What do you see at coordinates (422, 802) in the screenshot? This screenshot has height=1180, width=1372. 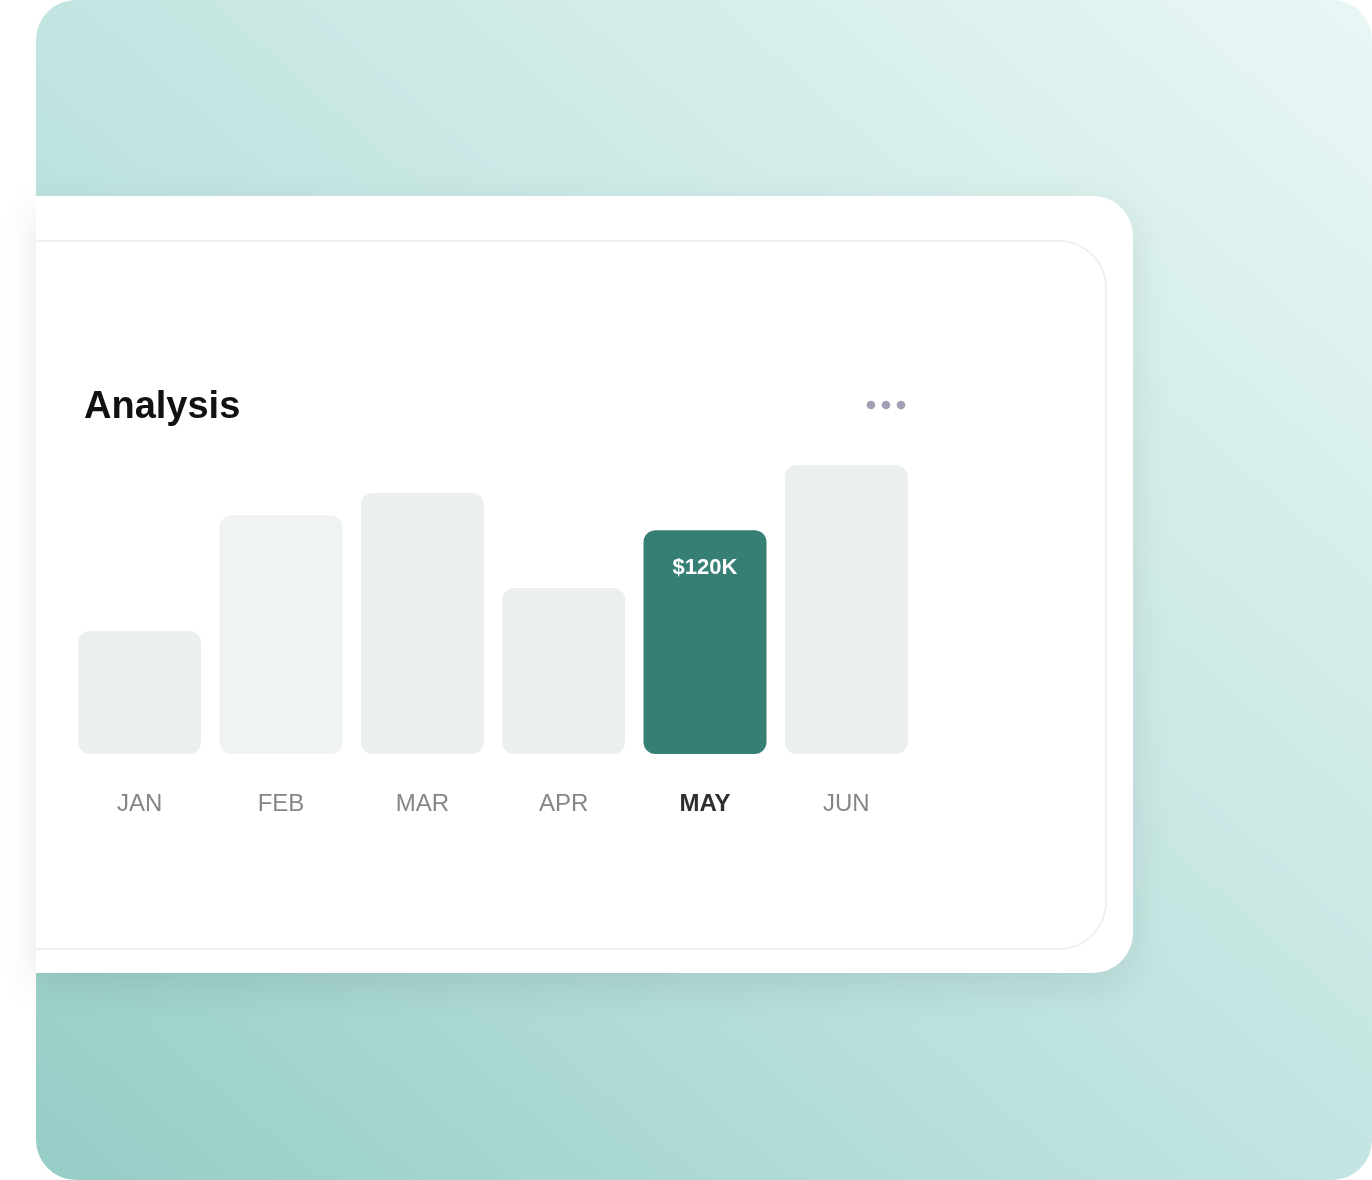 I see `x-tick-label: MAR` at bounding box center [422, 802].